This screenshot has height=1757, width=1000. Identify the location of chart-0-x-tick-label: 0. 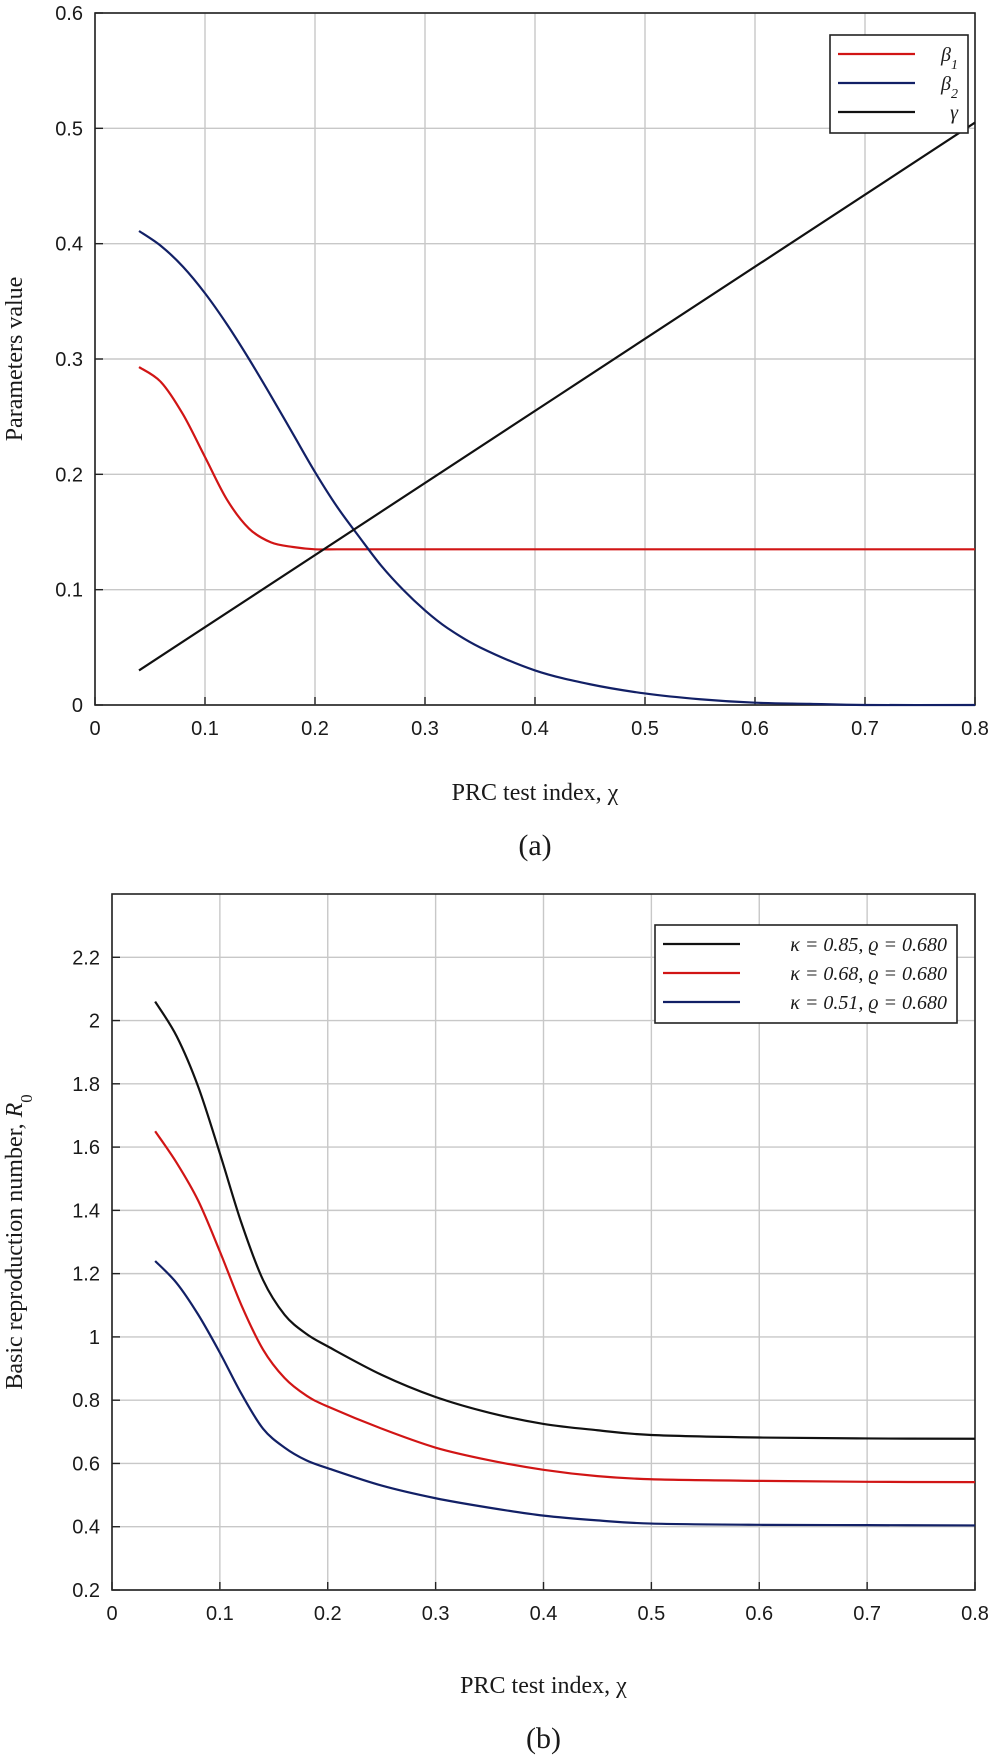
(94, 729).